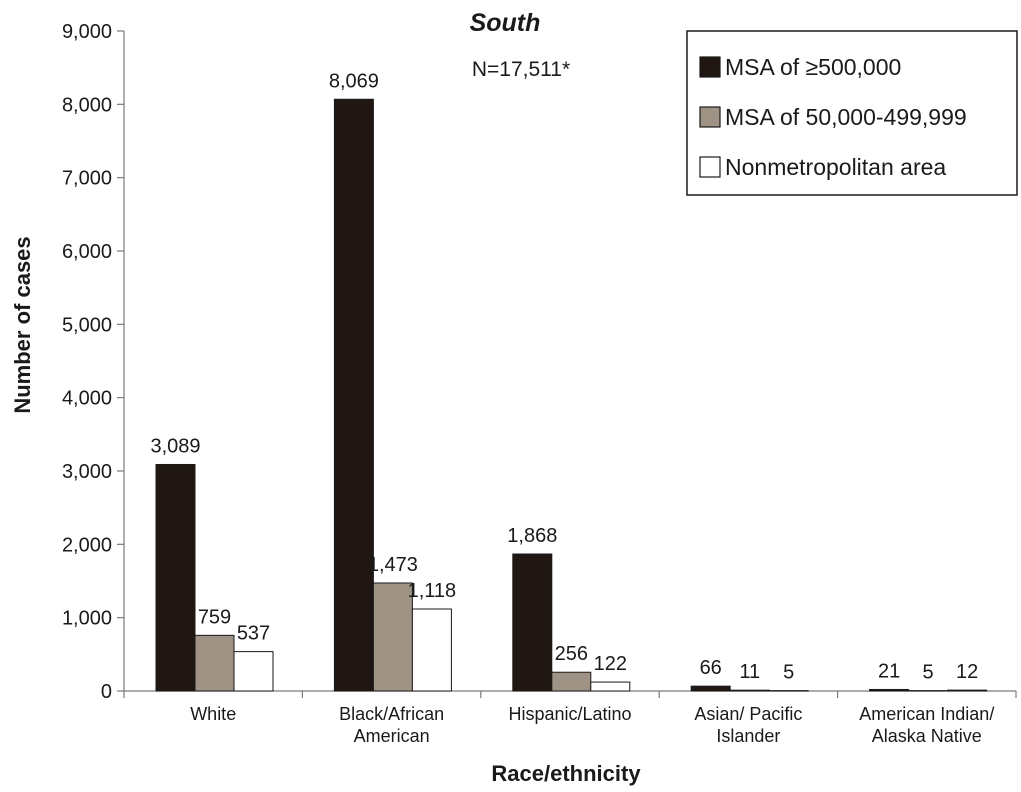  I want to click on x-axis-title: Race/ethnicity, so click(566, 773).